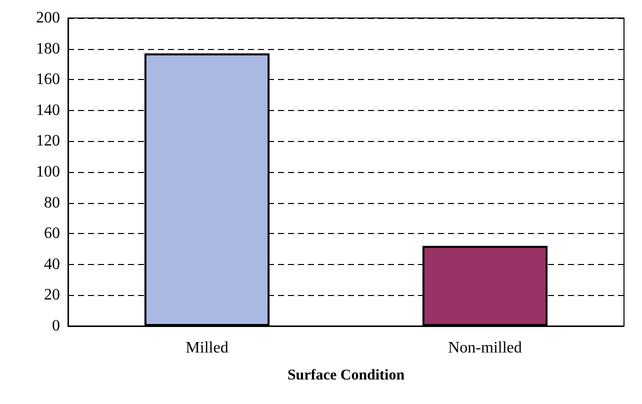 This screenshot has width=642, height=404. I want to click on y-tick-label: 40, so click(52, 264).